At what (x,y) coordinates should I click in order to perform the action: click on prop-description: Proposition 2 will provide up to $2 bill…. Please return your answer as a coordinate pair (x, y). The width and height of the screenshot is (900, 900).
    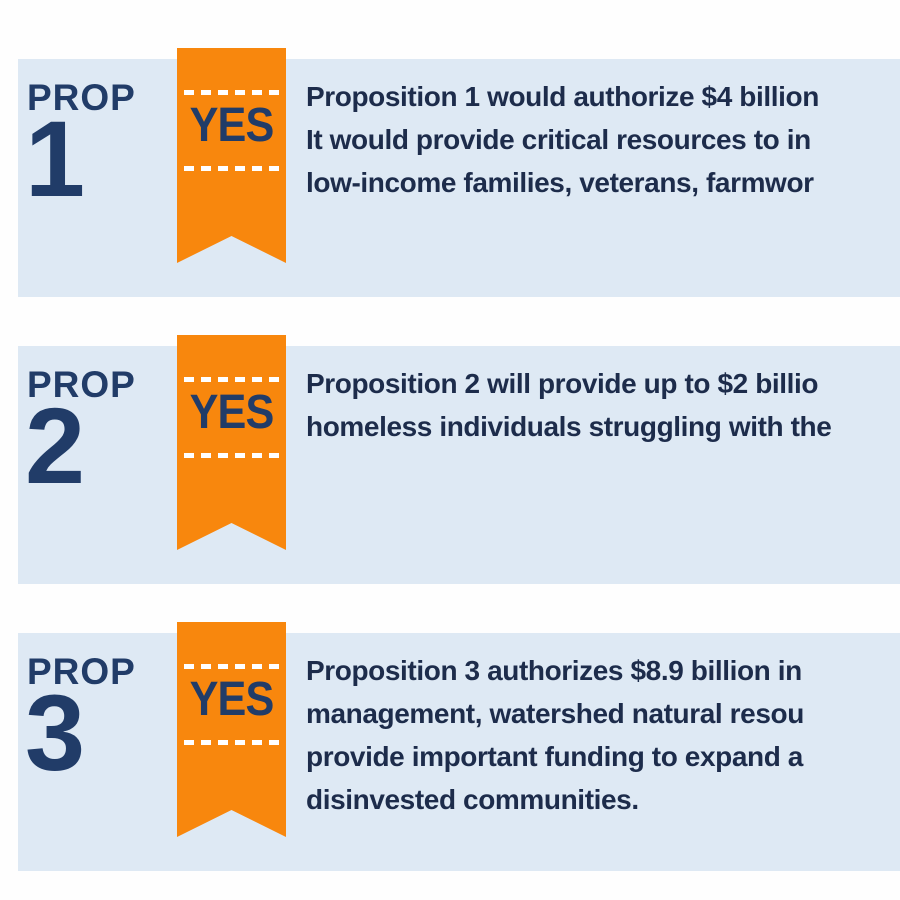
    Looking at the image, I should click on (569, 405).